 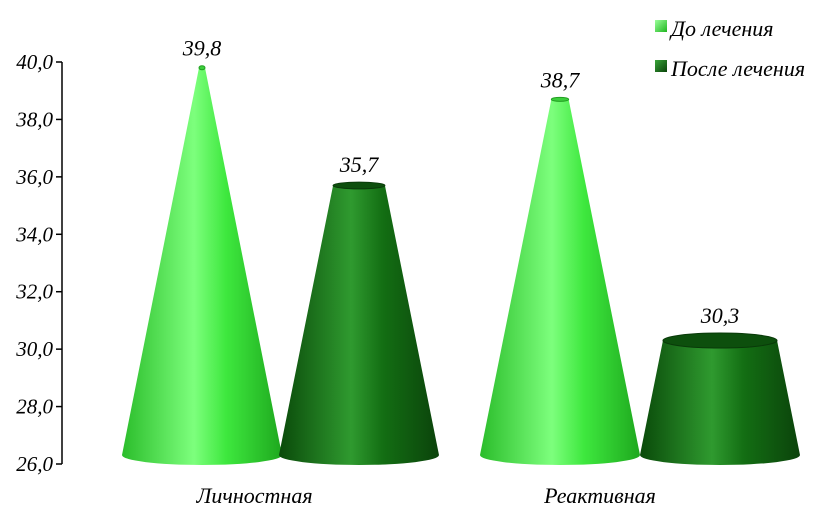 I want to click on legend-label-before: До лечения, so click(x=721, y=28).